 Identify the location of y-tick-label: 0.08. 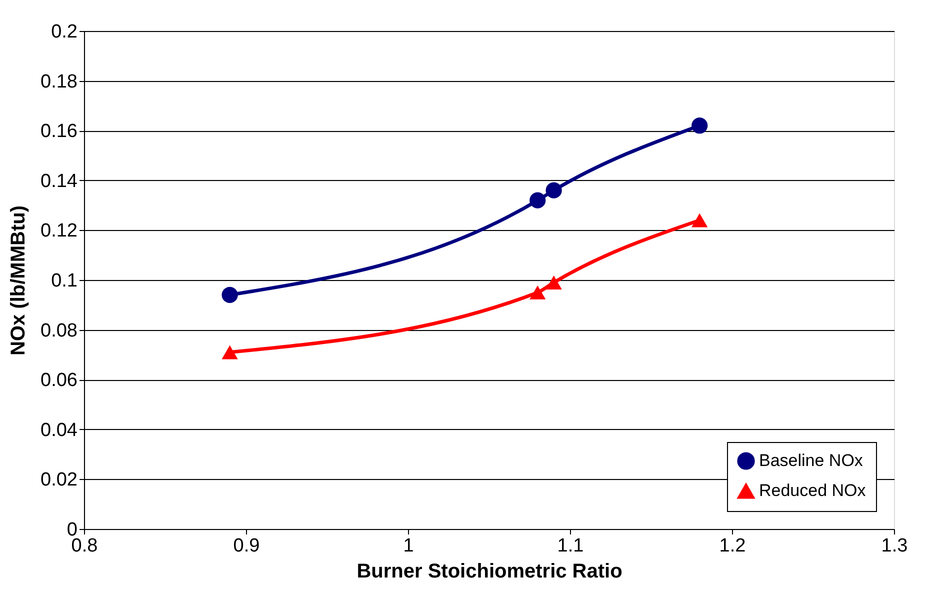
(59, 331).